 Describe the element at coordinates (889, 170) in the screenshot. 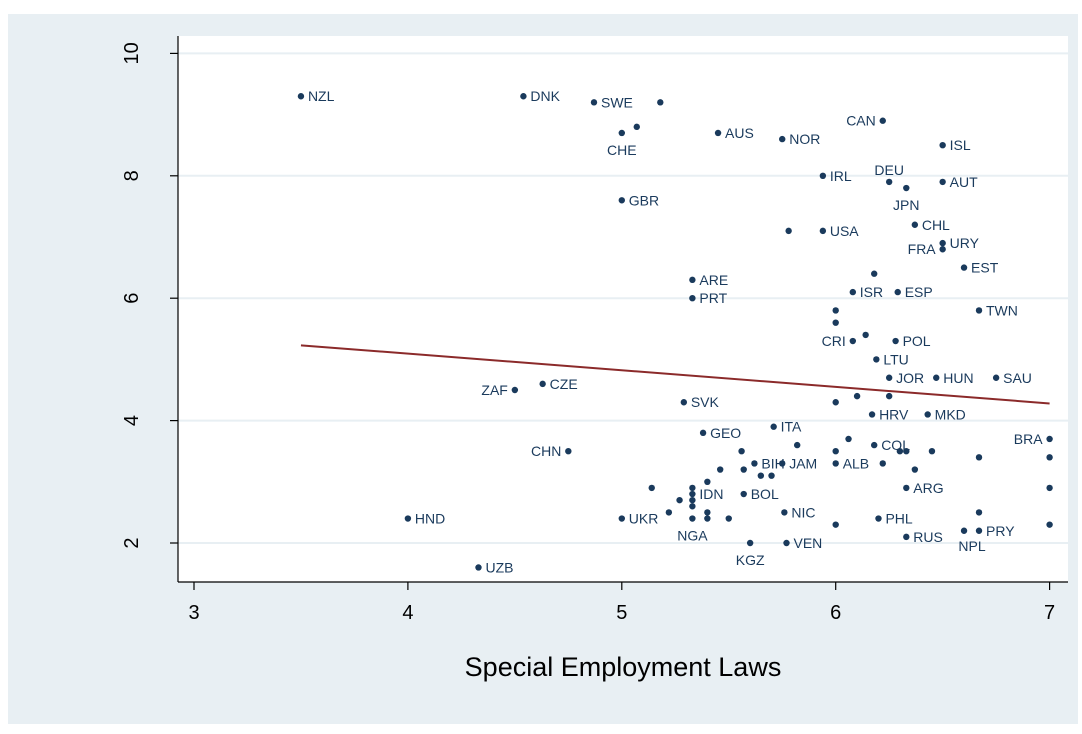

I see `point-label-deu: DEU` at that location.